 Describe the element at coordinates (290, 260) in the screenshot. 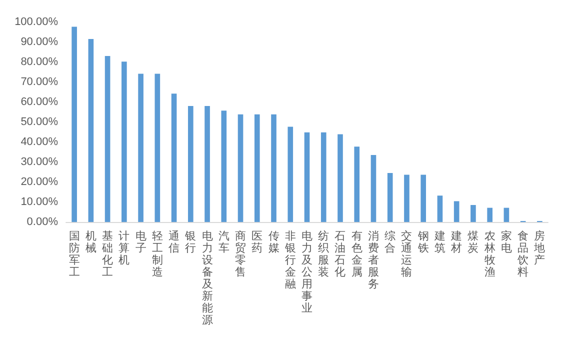

I see `x-tick-label: 非银行金融` at that location.